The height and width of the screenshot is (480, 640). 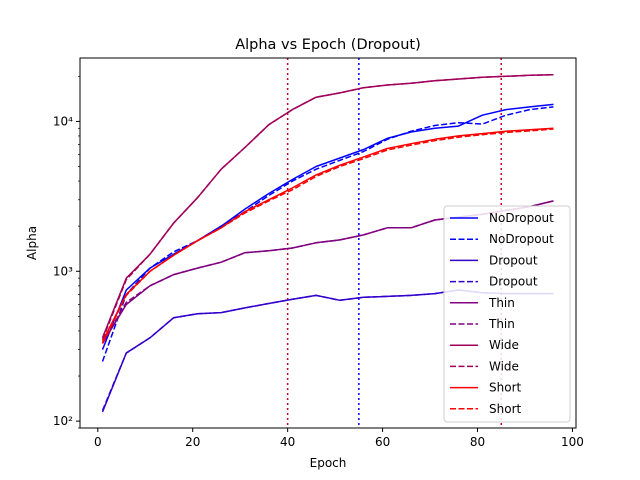 What do you see at coordinates (328, 463) in the screenshot?
I see `x-axis-title: Epoch` at bounding box center [328, 463].